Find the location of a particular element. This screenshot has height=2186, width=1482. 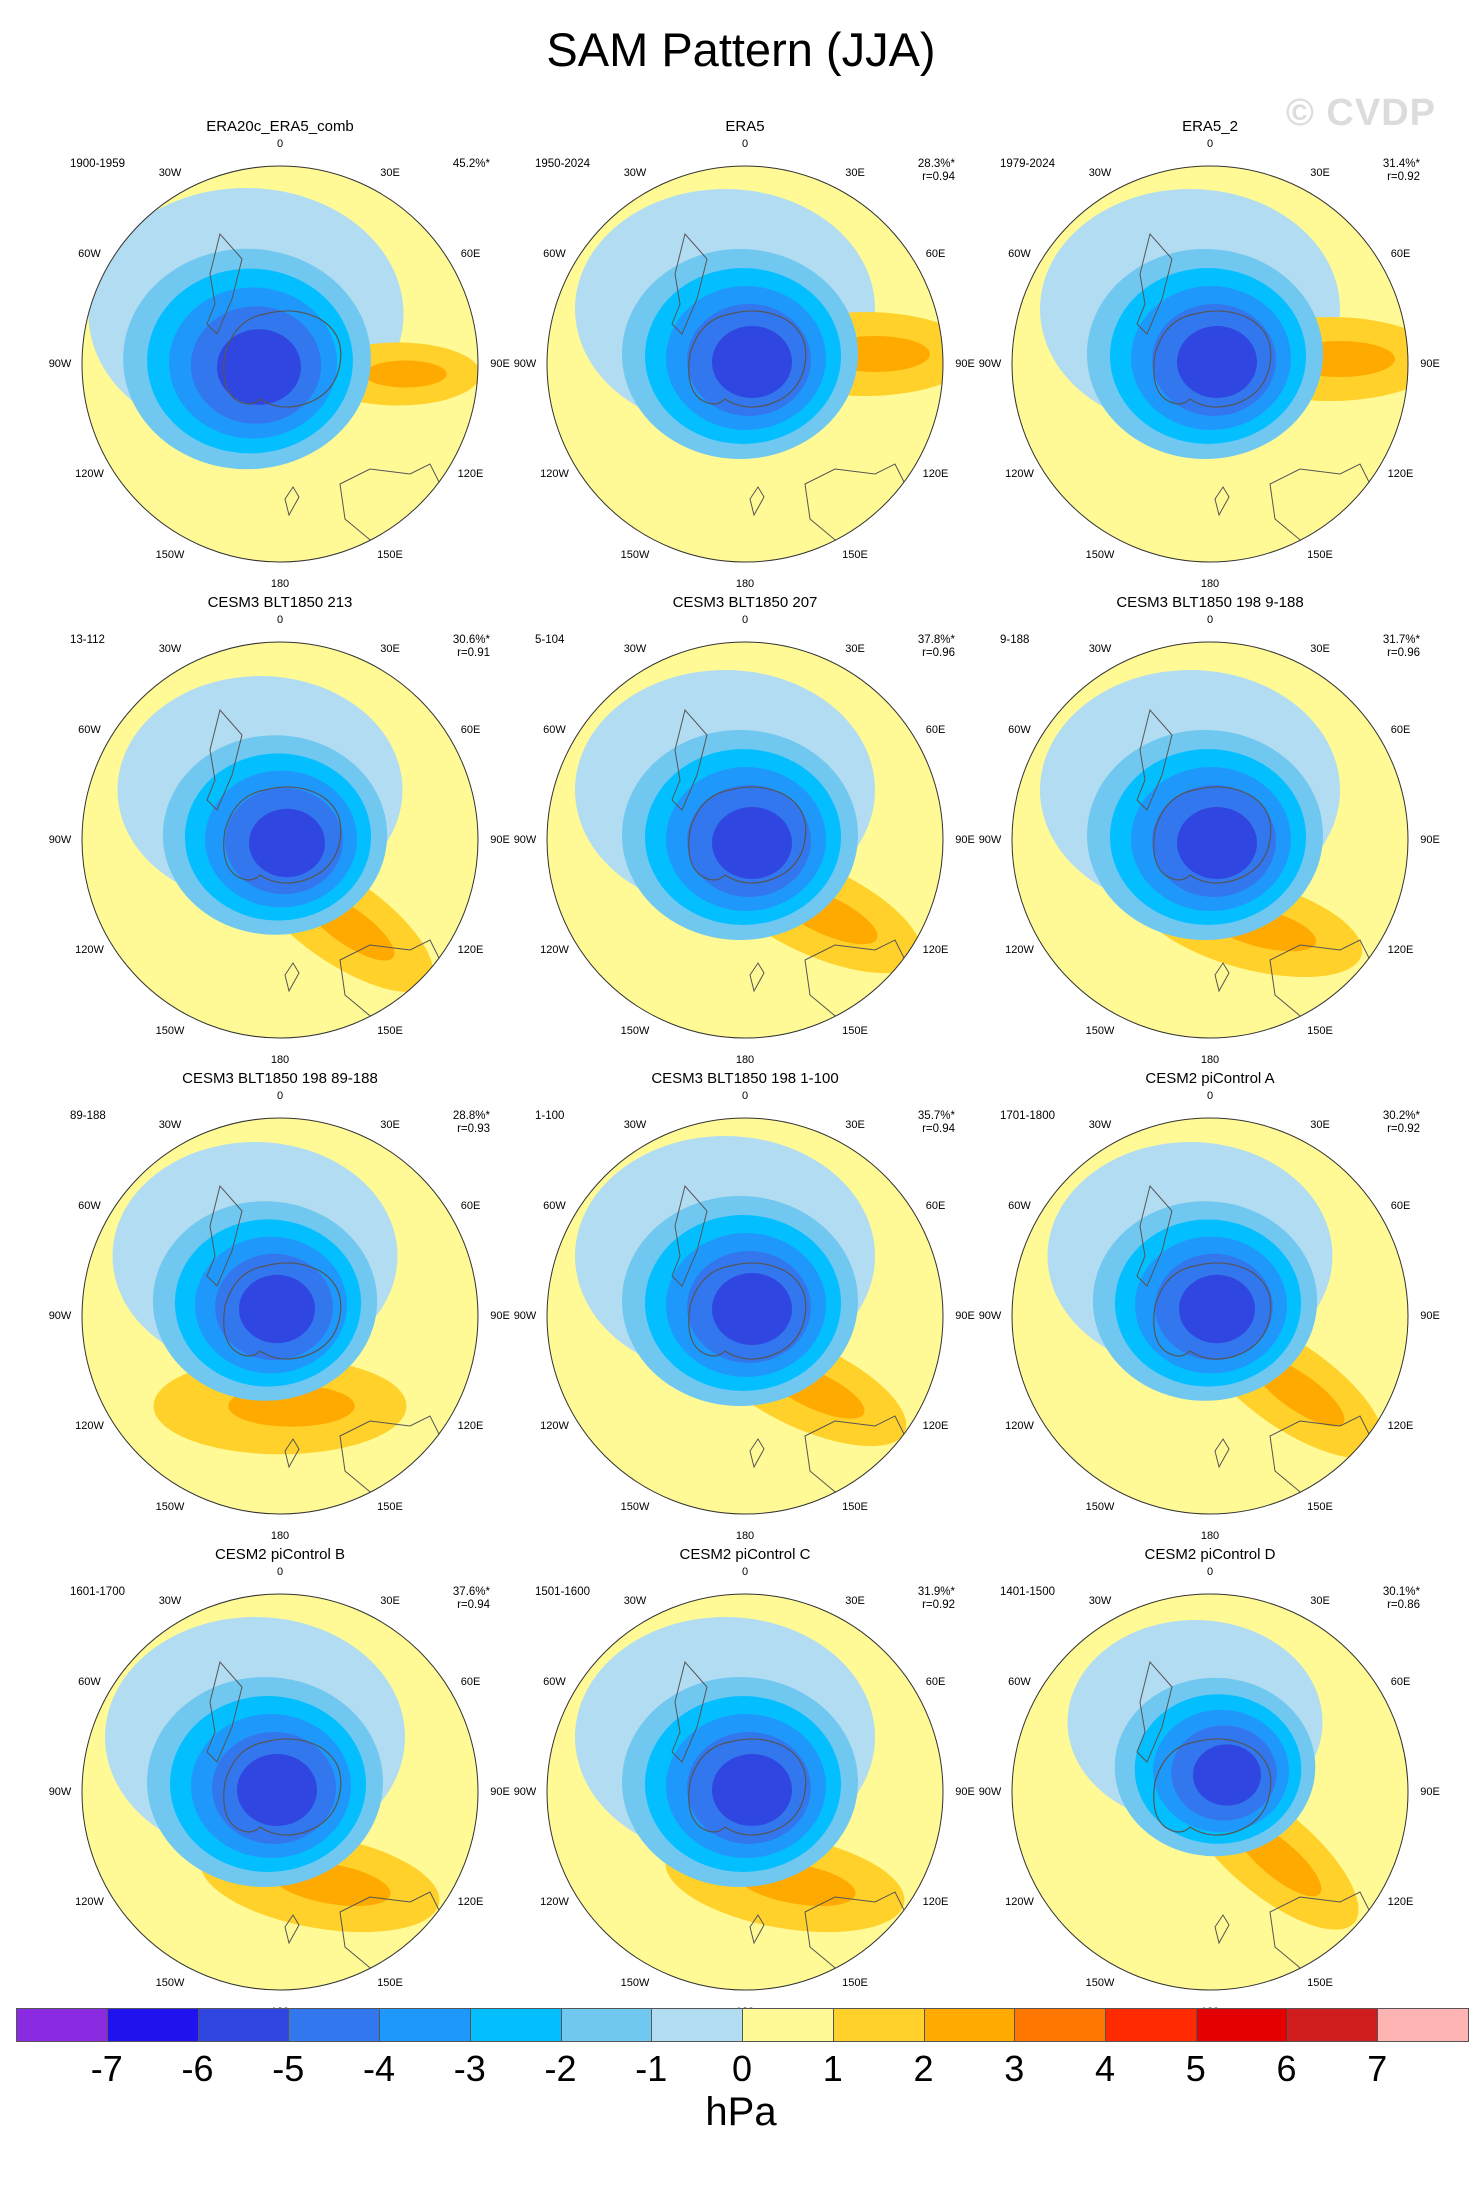

colorbar-tick-label: -1 is located at coordinates (651, 2068).